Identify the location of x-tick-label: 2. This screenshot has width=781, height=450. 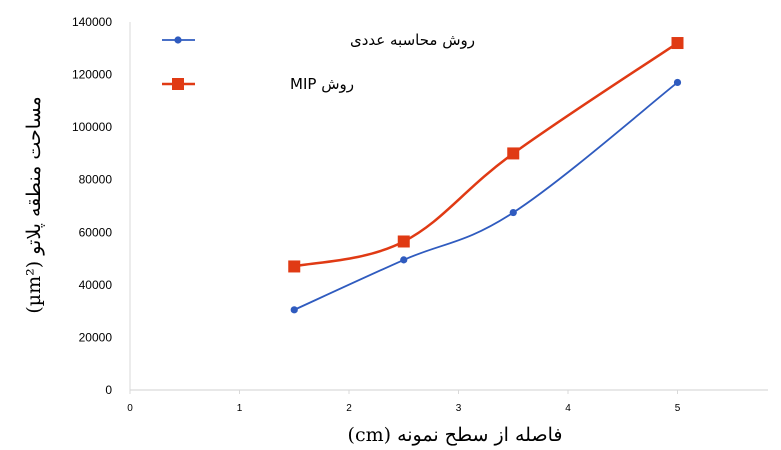
(349, 408).